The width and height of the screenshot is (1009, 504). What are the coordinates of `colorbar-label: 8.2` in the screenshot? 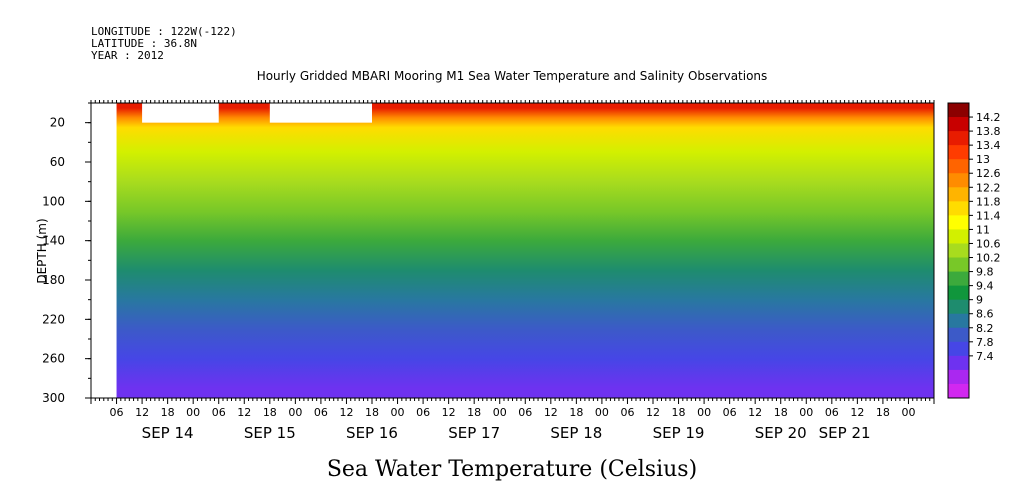 It's located at (985, 328).